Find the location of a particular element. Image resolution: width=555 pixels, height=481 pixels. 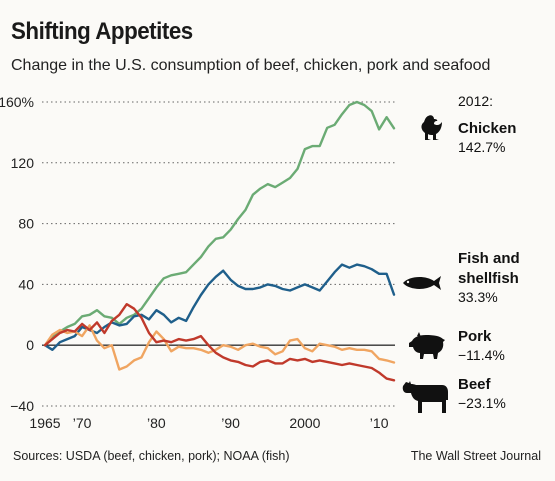

y-tick-label: 120 is located at coordinates (23, 163).